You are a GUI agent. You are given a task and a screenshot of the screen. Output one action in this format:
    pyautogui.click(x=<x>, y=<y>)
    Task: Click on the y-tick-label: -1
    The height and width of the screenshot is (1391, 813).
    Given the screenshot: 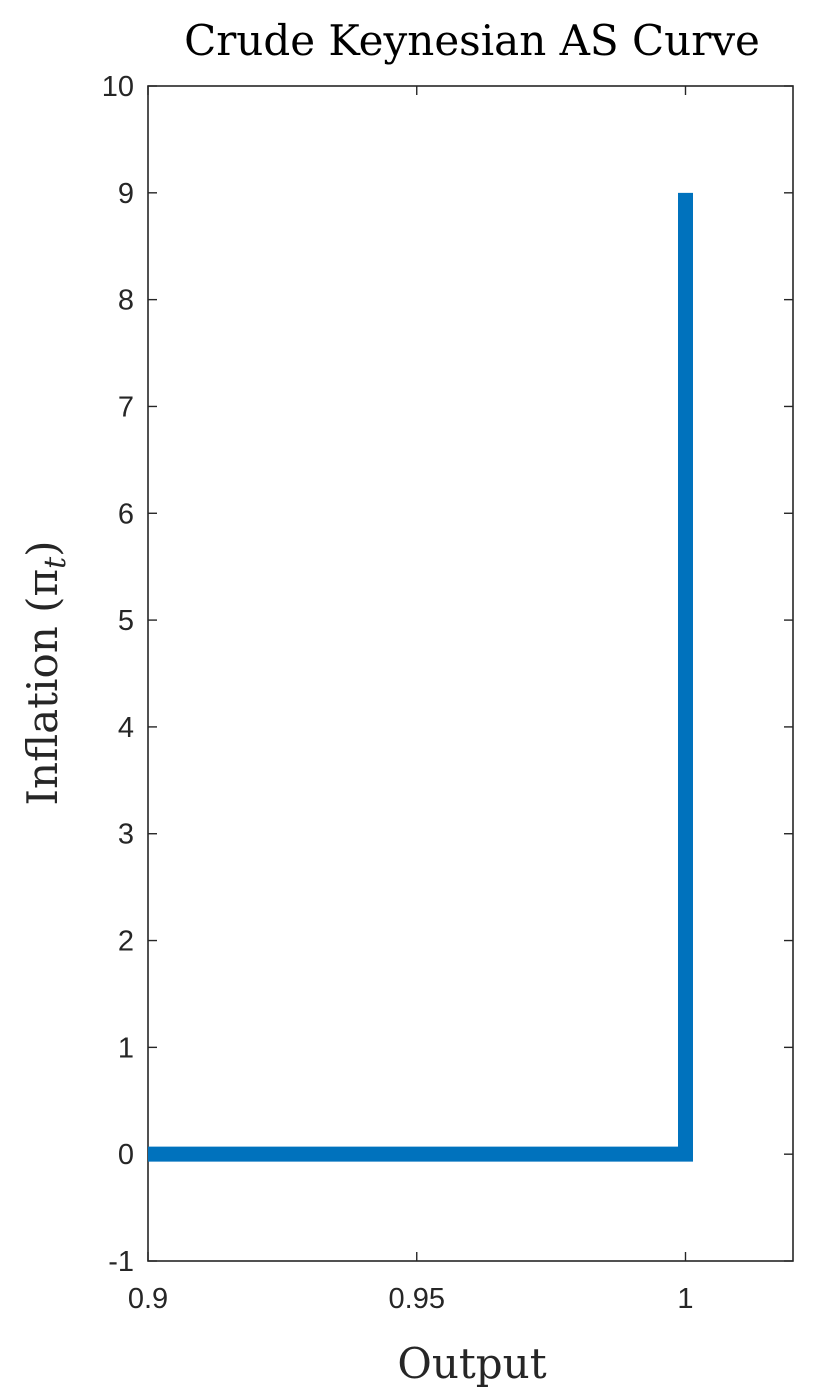 What is the action you would take?
    pyautogui.click(x=121, y=1262)
    